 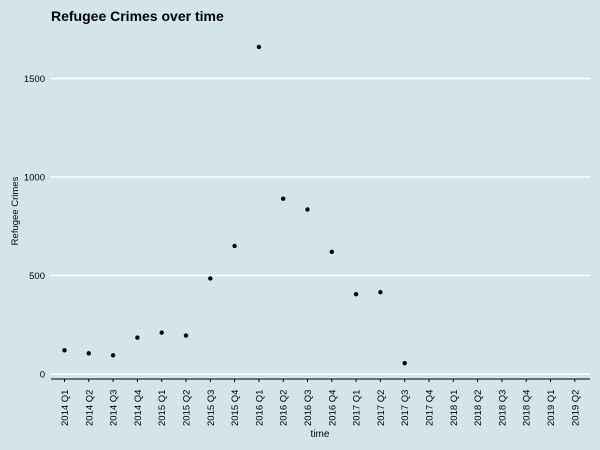 I want to click on x-tick-label: 2015 Q4, so click(x=235, y=408).